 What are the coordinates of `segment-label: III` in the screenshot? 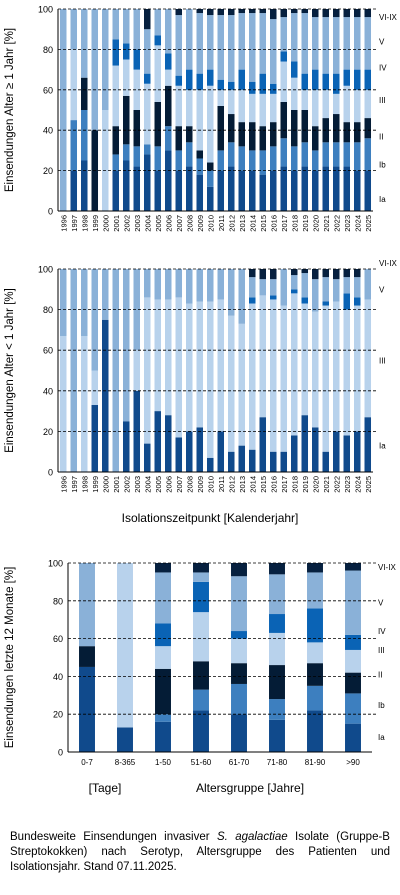 It's located at (382, 100).